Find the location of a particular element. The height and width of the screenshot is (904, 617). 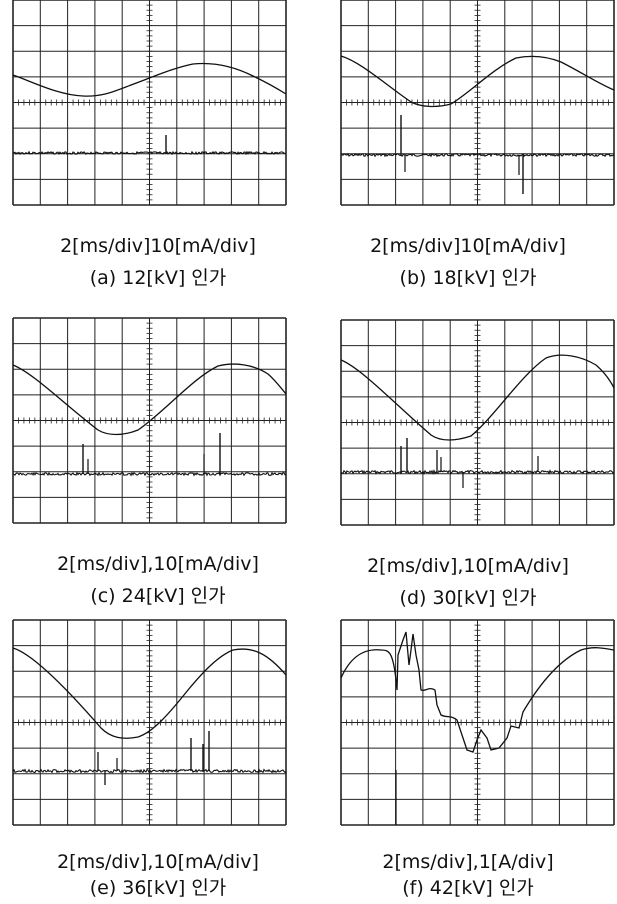

scale-label-f: 2[ms/div],1[A/div] is located at coordinates (468, 862).